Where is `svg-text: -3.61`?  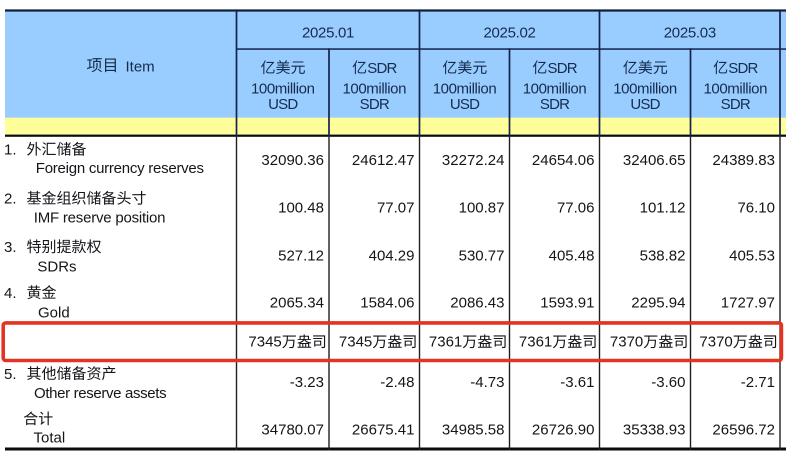
svg-text: -3.61 is located at coordinates (577, 382).